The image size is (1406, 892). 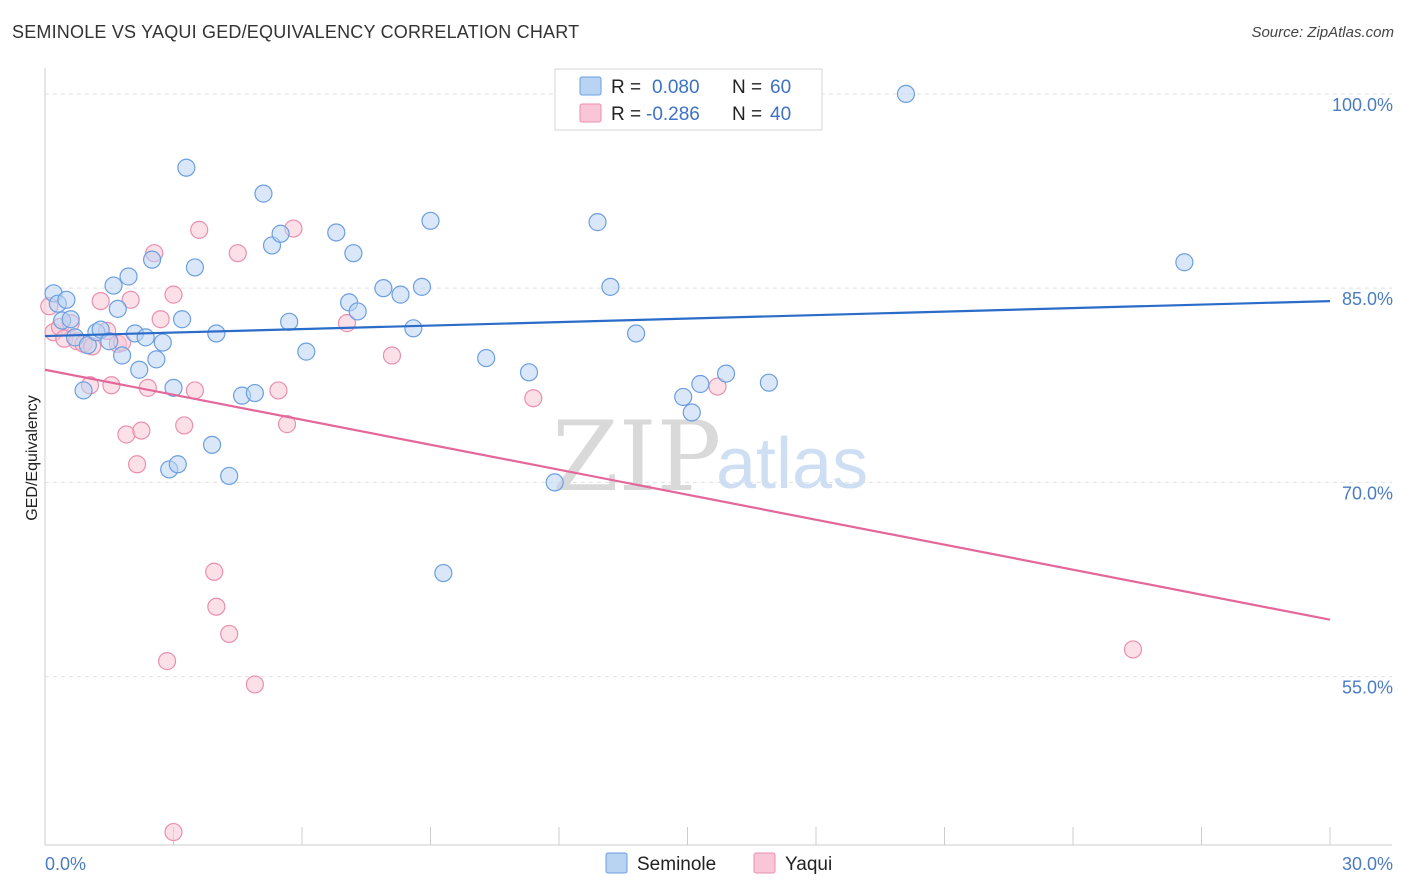 What do you see at coordinates (747, 87) in the screenshot?
I see `legend-seminole-n-label: N =` at bounding box center [747, 87].